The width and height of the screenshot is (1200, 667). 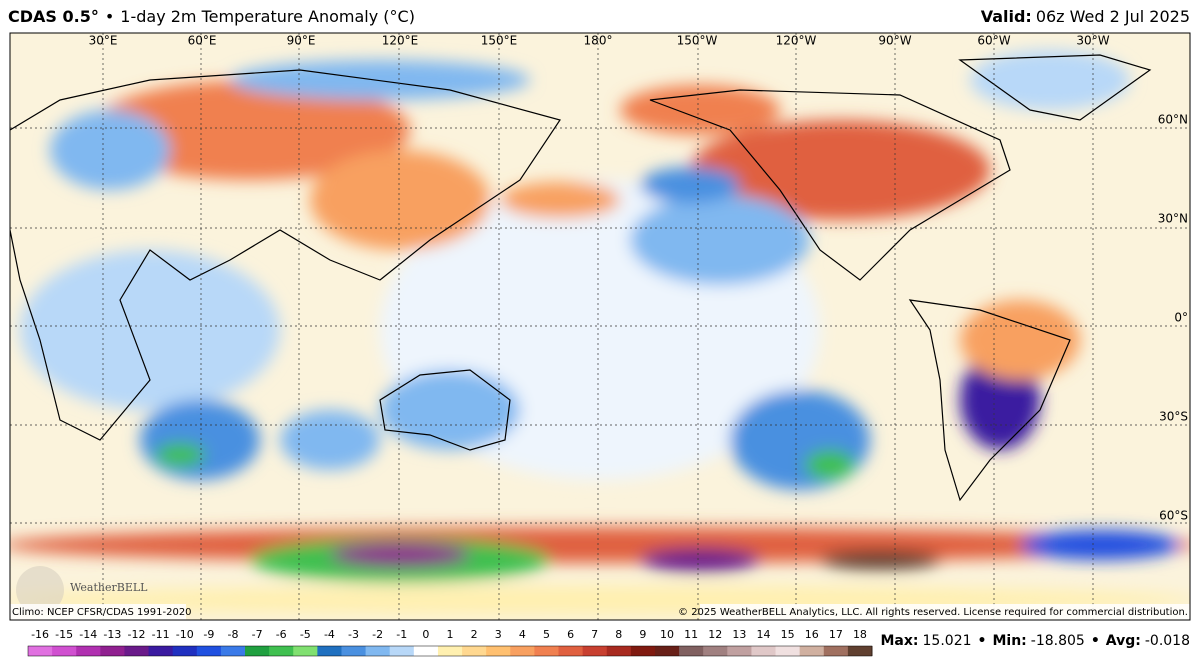 I want to click on colorbar-tick-label: 2, so click(x=474, y=634).